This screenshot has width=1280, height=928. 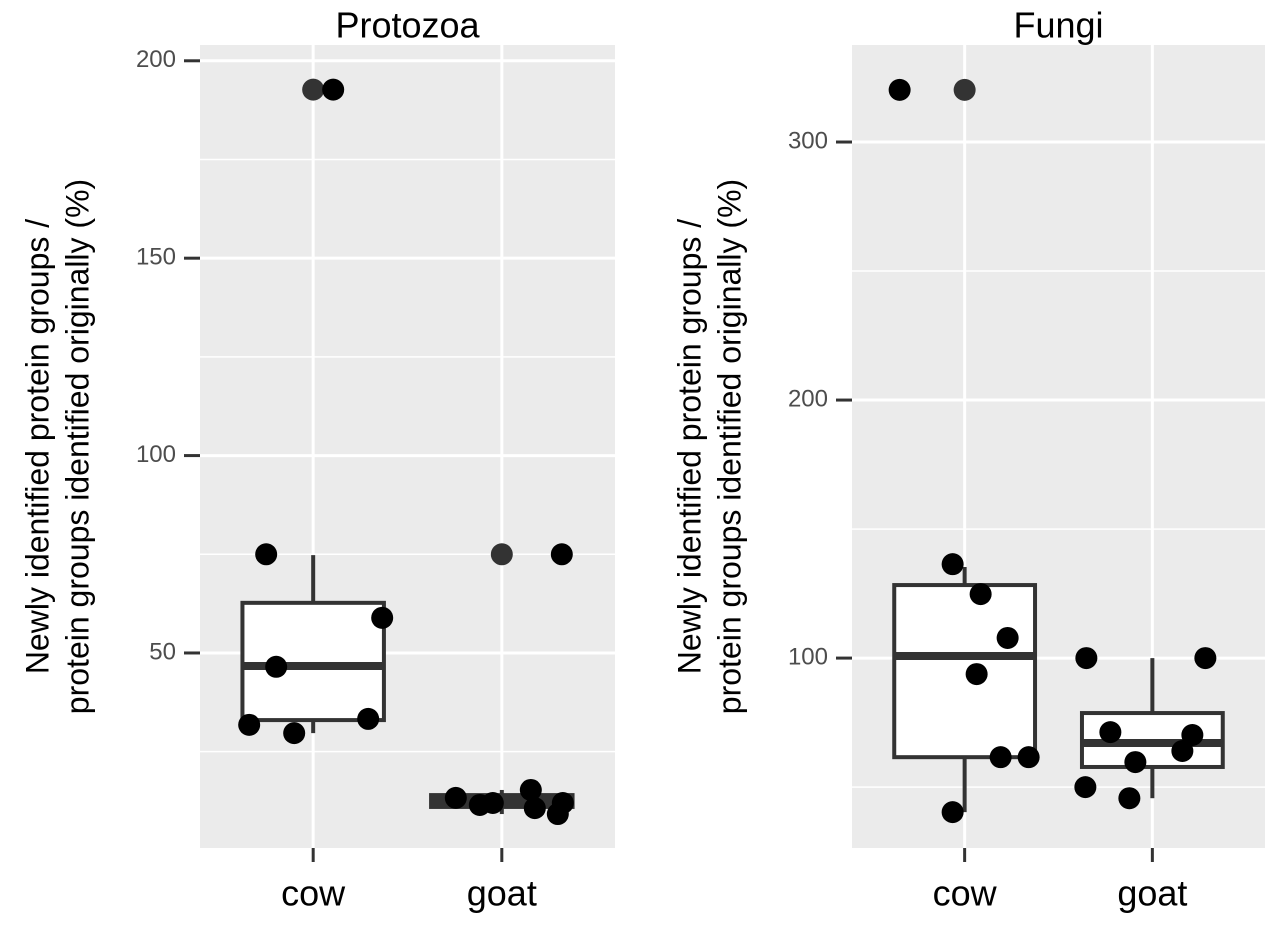 What do you see at coordinates (162, 651) in the screenshot?
I see `y-tick-label: 50` at bounding box center [162, 651].